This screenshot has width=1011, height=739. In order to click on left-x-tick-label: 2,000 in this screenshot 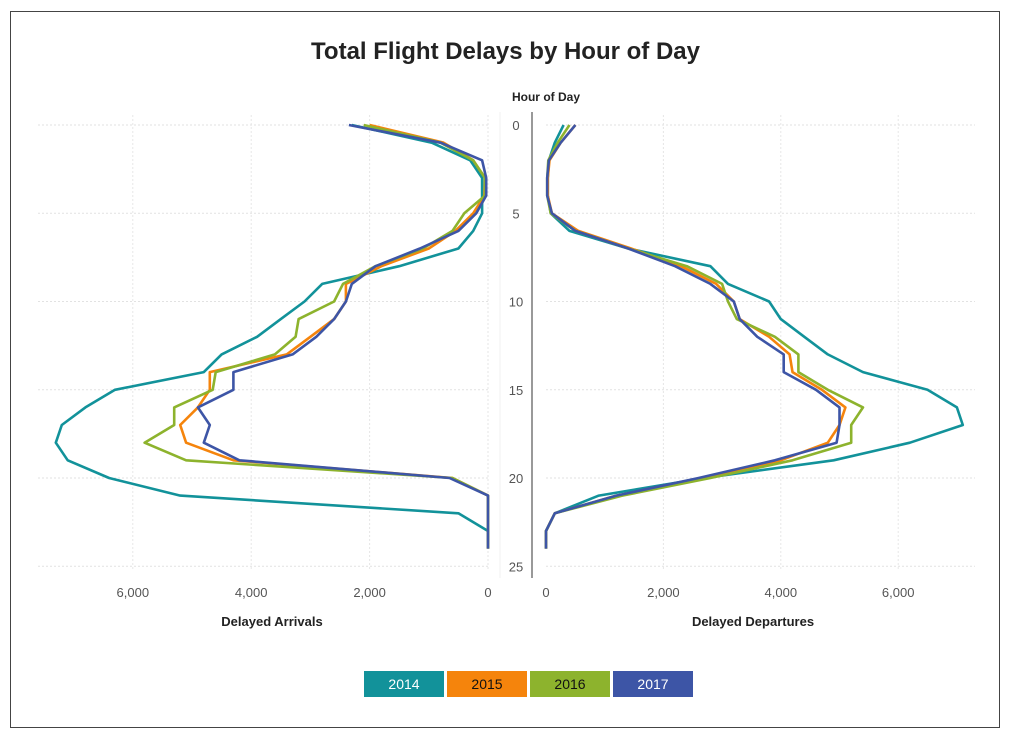, I will do `click(369, 592)`.